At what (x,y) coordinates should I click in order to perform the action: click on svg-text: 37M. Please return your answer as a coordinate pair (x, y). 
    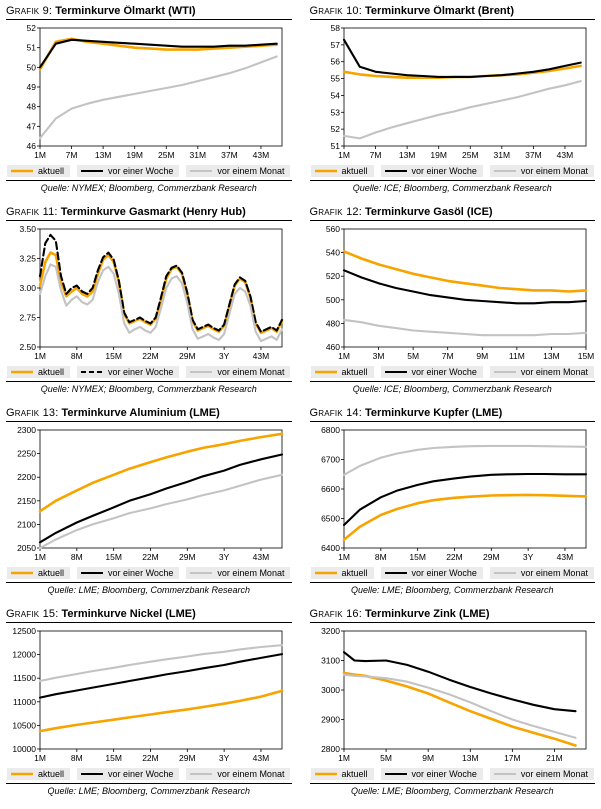
    Looking at the image, I should click on (533, 155).